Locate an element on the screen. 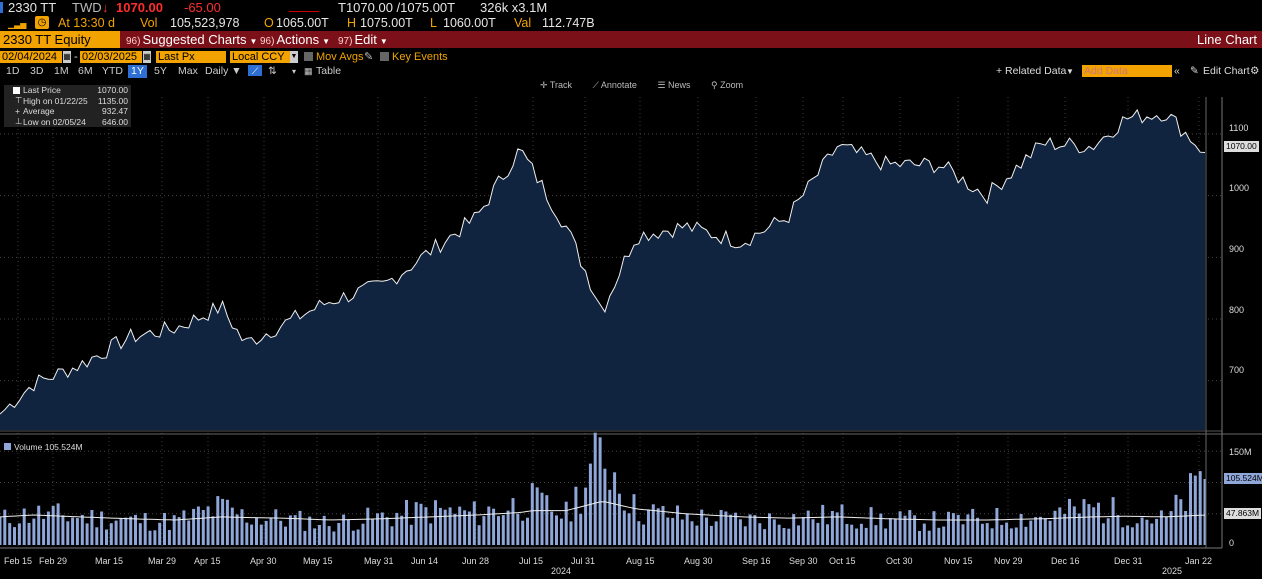 The height and width of the screenshot is (579, 1262). annotate-tool: ⟋ Annotate is located at coordinates (614, 85).